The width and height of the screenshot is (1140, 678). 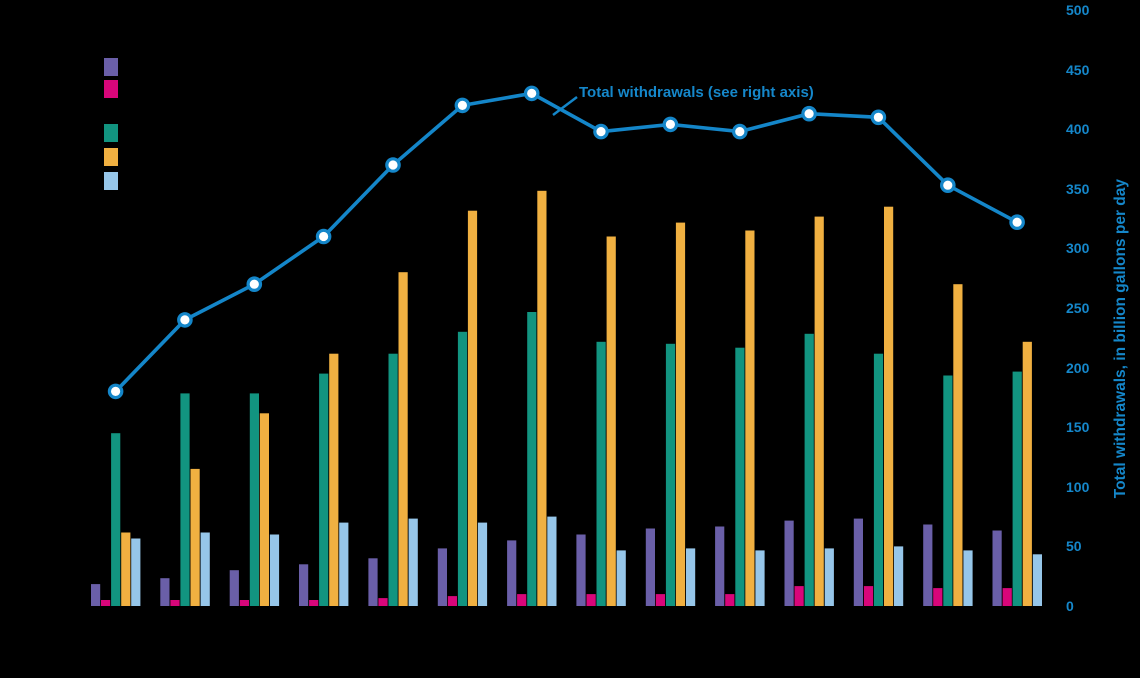 I want to click on bar-series-lightblue-1965, so click(x=344, y=564).